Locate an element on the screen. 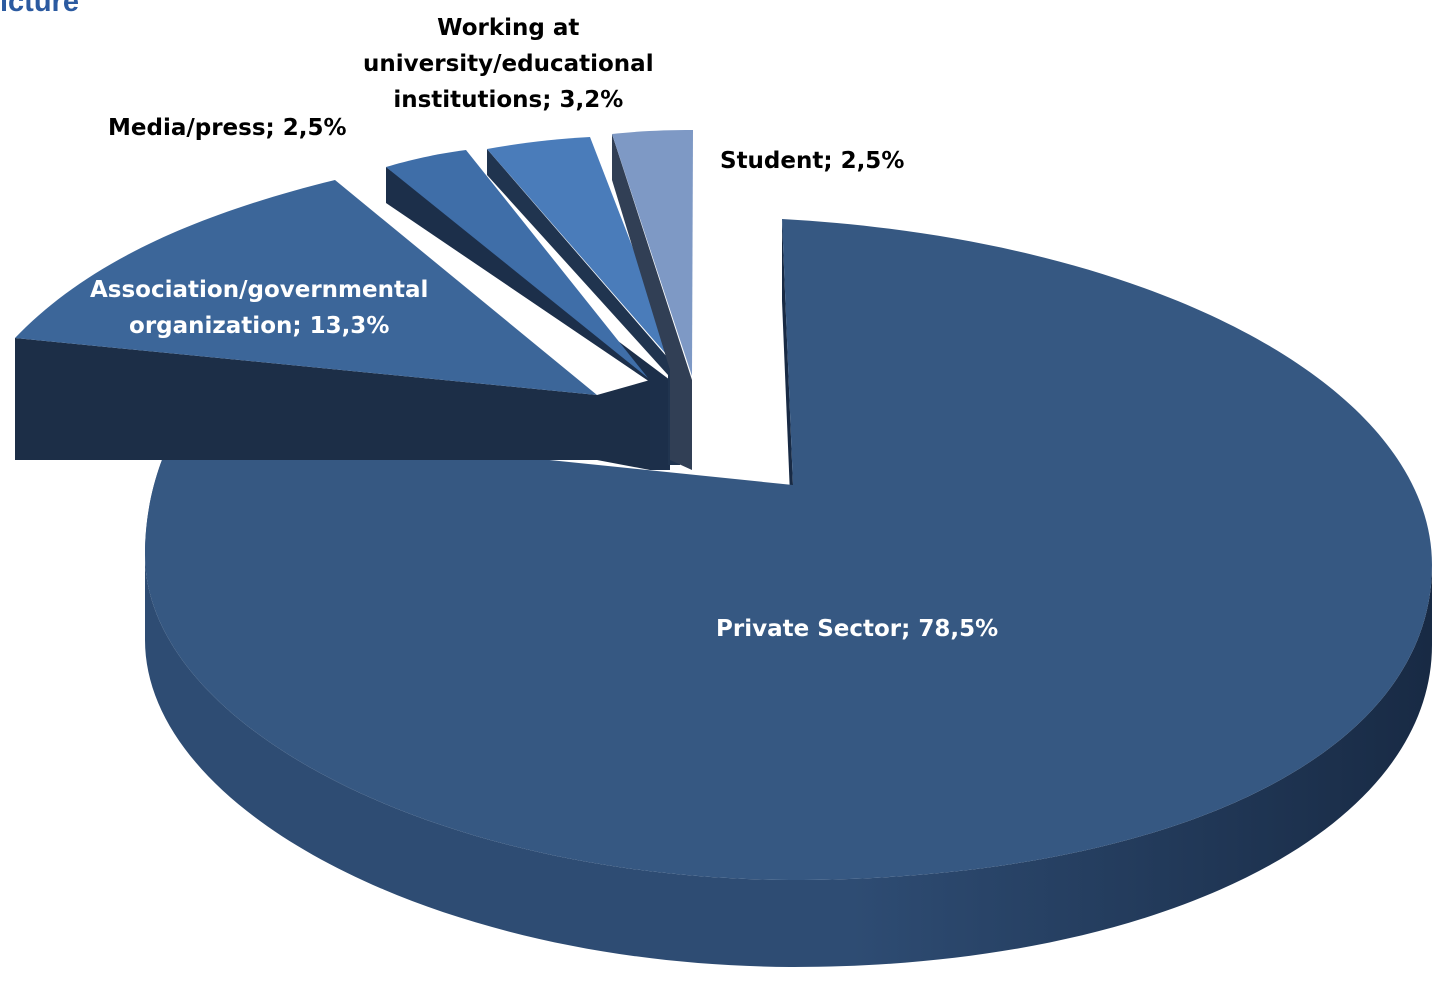  pie-slice-association is located at coordinates (306, 287).